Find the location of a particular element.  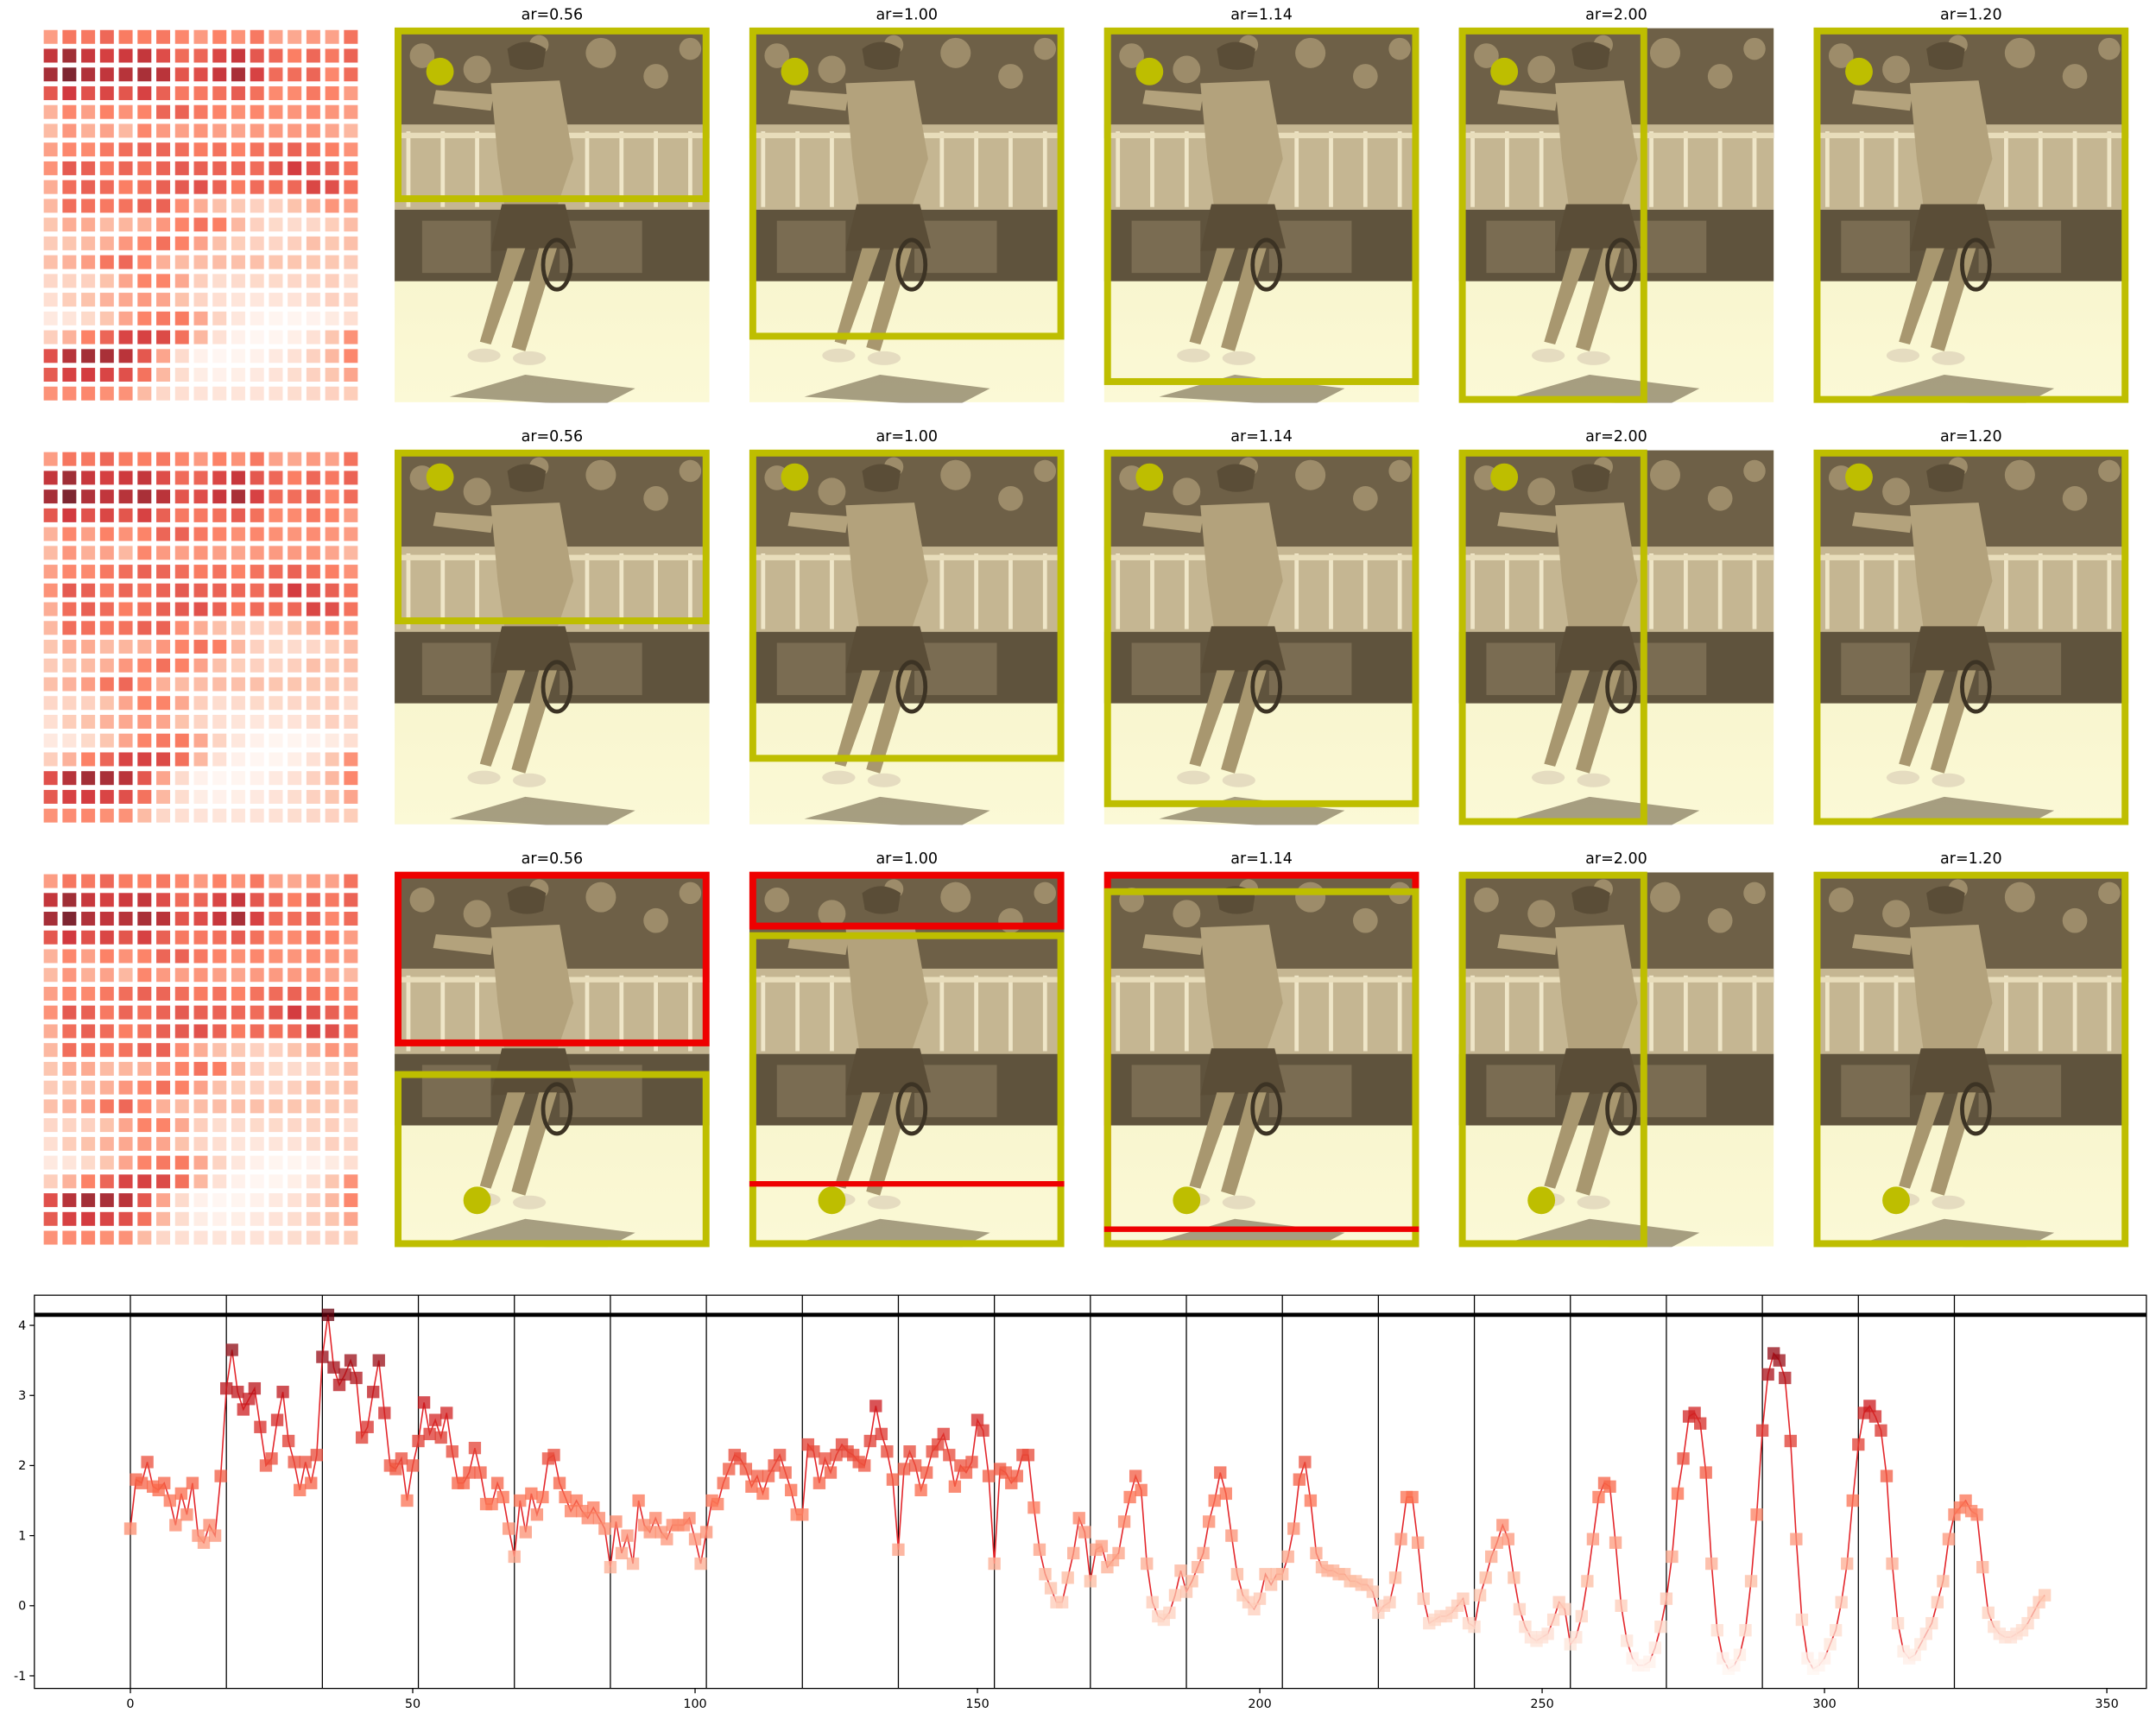

box is located at coordinates (552, 958).